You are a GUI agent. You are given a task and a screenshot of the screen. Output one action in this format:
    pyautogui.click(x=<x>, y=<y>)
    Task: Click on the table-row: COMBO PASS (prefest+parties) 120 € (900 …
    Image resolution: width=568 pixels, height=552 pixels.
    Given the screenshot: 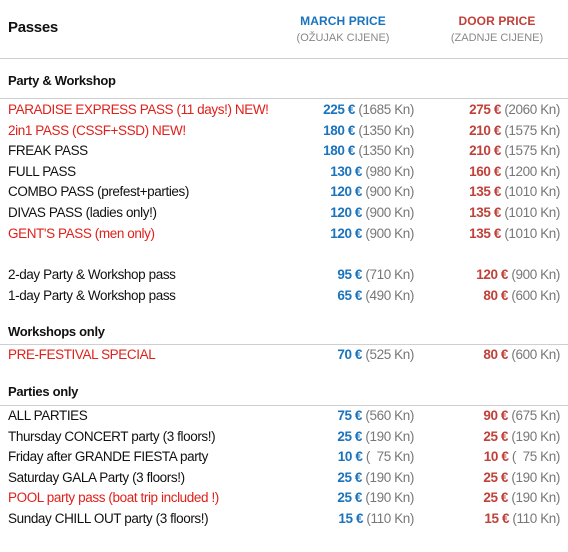 What is the action you would take?
    pyautogui.click(x=284, y=192)
    